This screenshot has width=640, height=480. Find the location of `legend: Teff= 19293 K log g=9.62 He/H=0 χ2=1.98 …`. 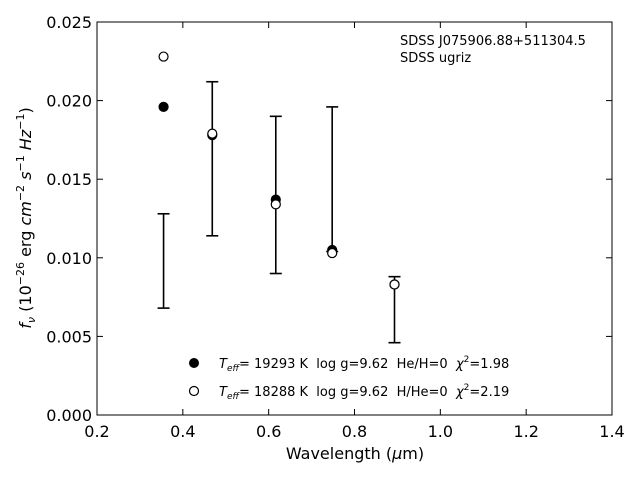

legend: Teff= 19293 K log g=9.62 He/H=0 χ2=1.98 … is located at coordinates (348, 378).